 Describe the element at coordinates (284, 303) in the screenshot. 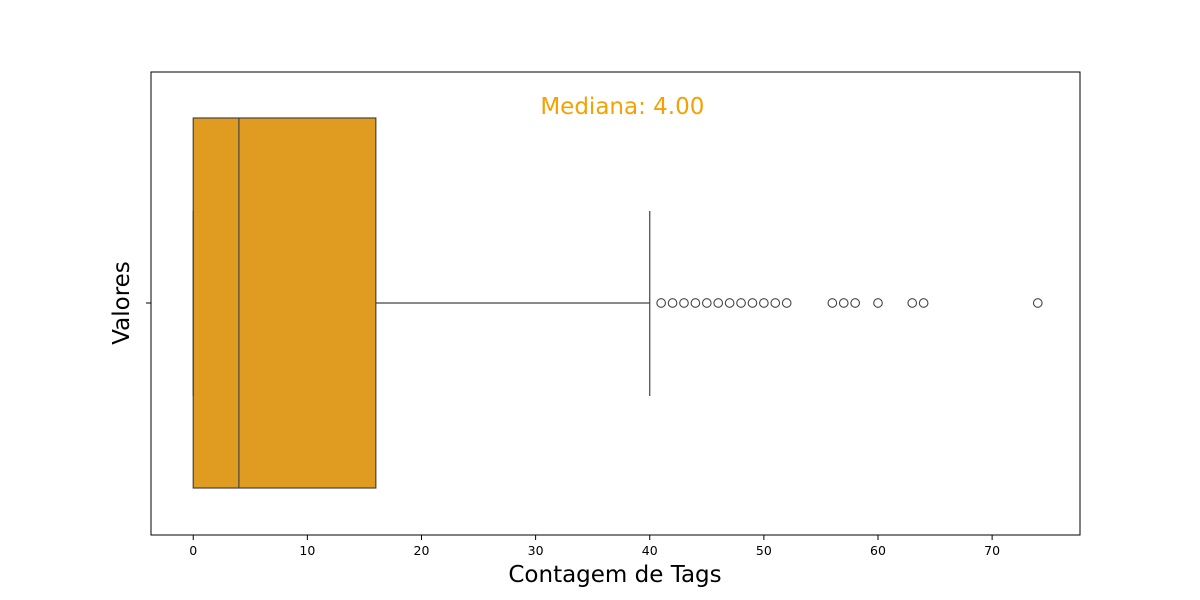

I see `iqr-box` at that location.